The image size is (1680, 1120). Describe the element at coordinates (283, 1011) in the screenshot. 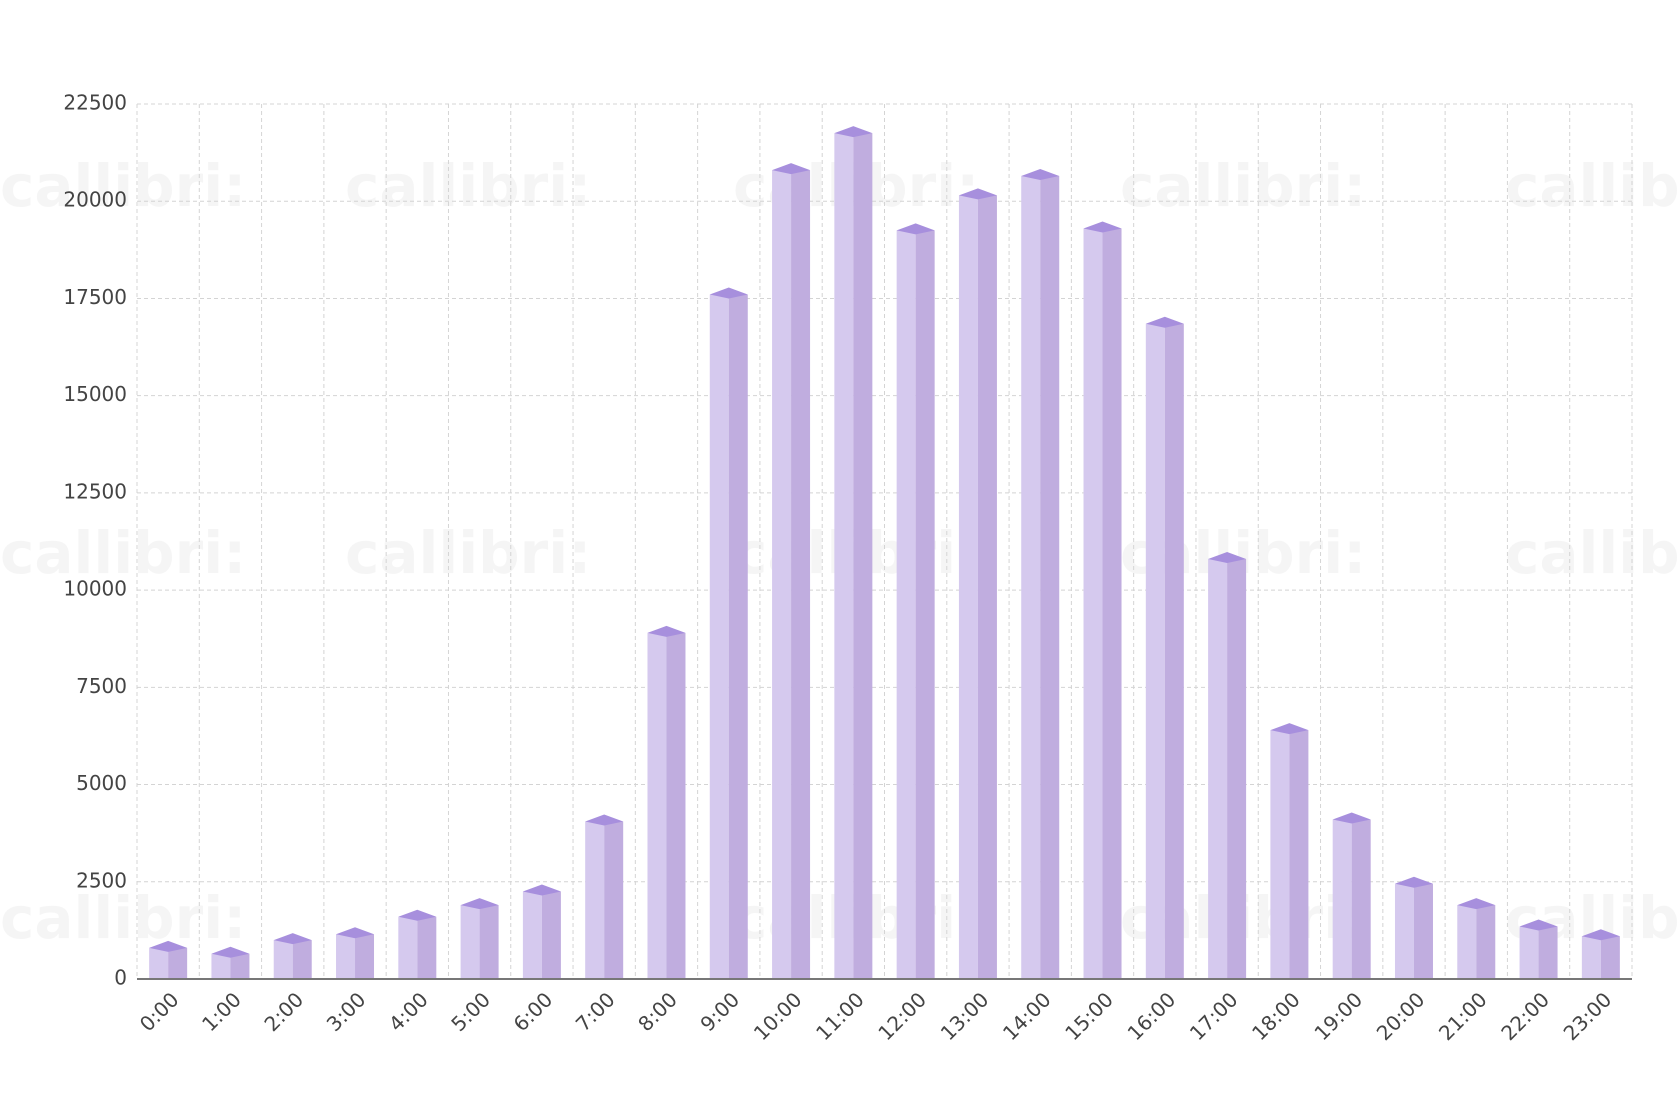

I see `x-tick-label: 2:00` at that location.